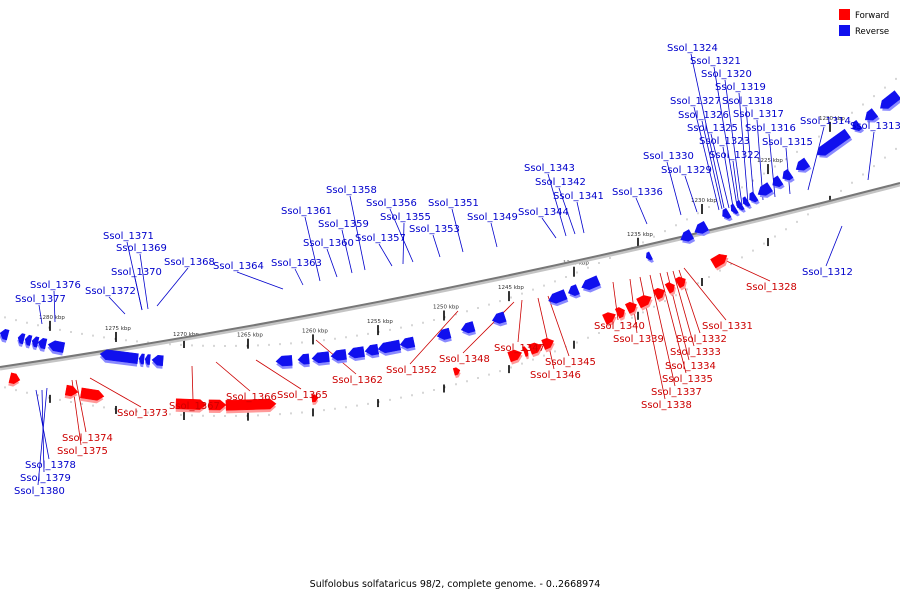 This screenshot has width=900, height=600. I want to click on reverse-gene-label: Ssol_1327, so click(695, 101).